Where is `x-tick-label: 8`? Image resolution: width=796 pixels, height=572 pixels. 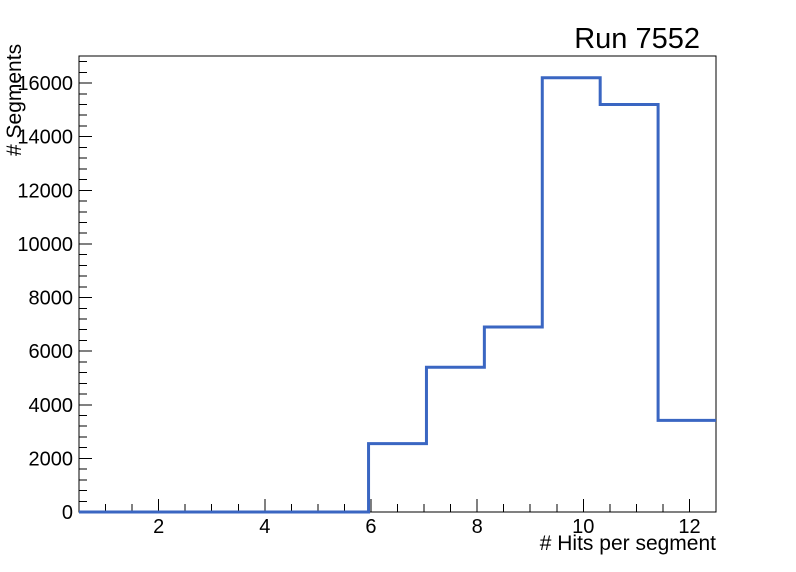 x-tick-label: 8 is located at coordinates (477, 527).